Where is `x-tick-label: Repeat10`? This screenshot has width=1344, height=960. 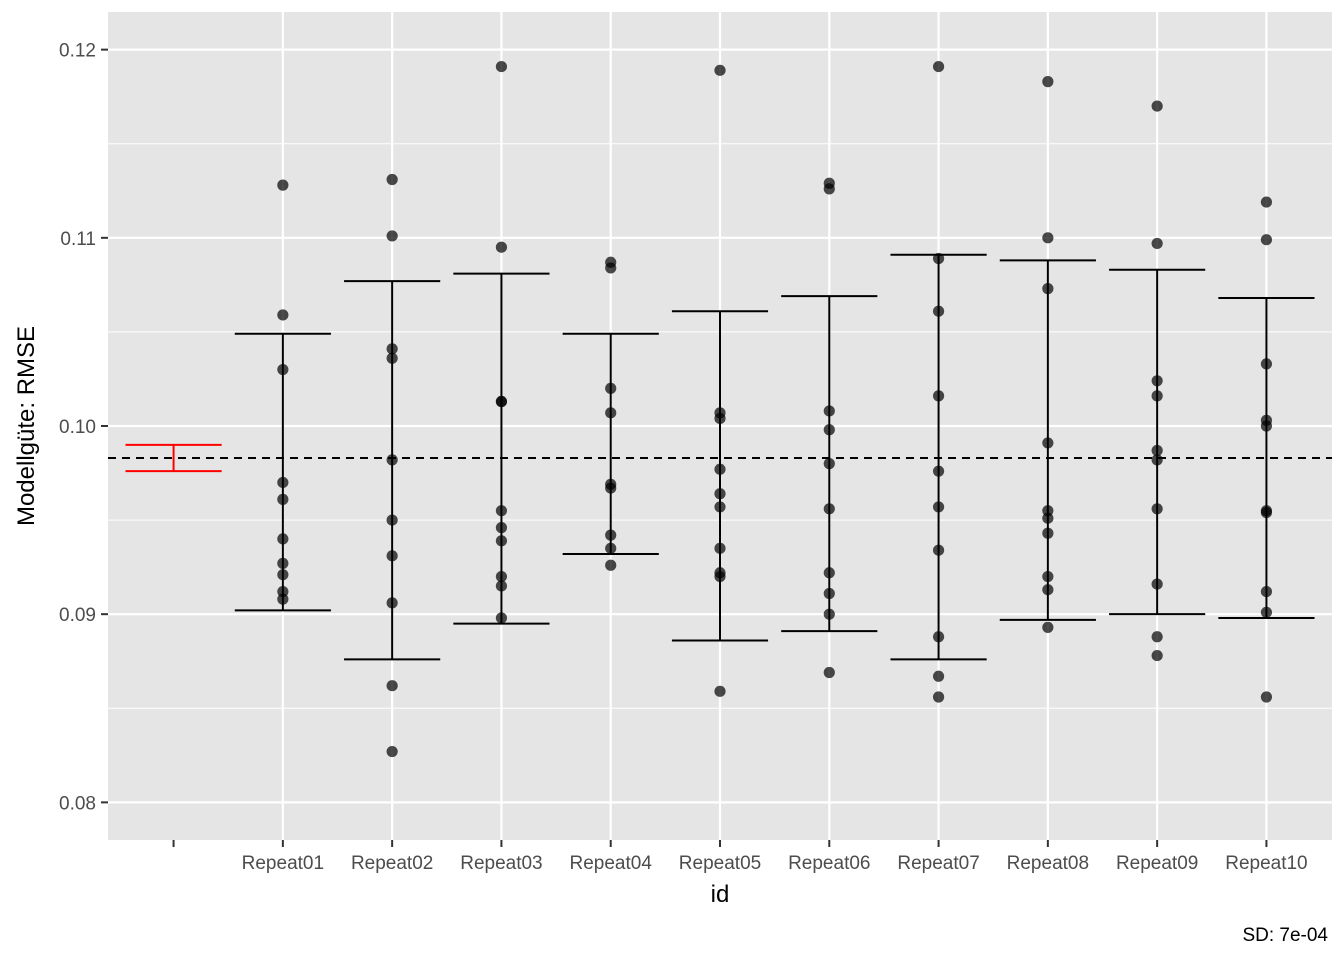 x-tick-label: Repeat10 is located at coordinates (1266, 863).